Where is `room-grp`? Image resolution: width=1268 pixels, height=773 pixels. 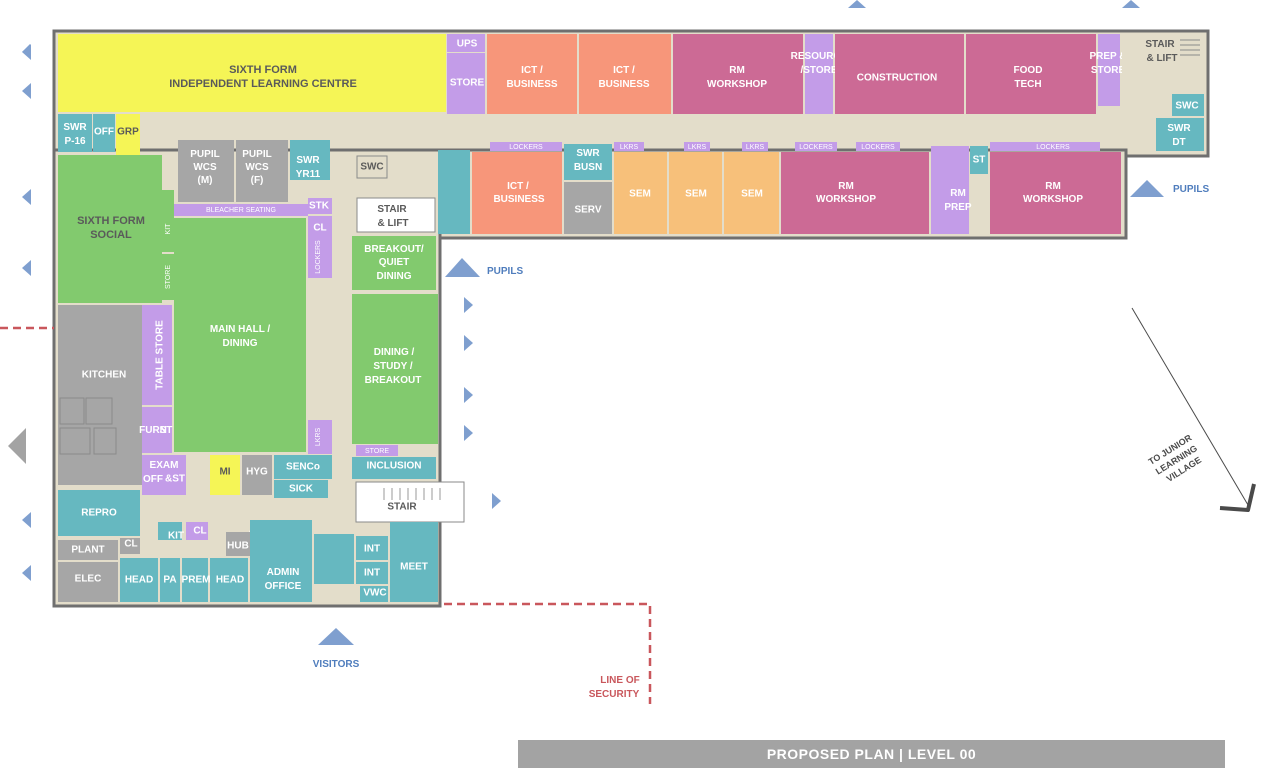
room-grp is located at coordinates (128, 135).